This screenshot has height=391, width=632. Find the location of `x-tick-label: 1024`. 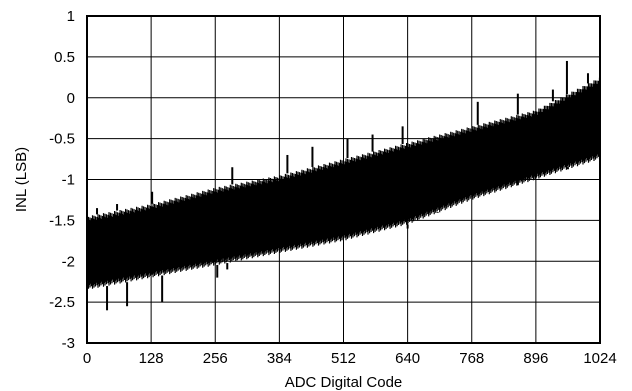

x-tick-label: 1024 is located at coordinates (599, 358).